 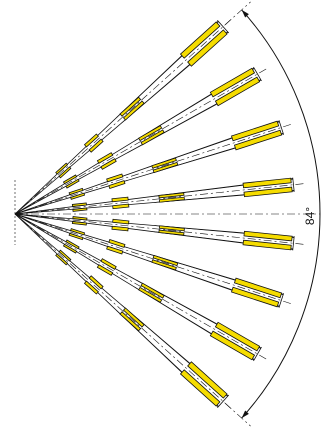 What do you see at coordinates (245, 13) in the screenshot?
I see `arc-arrow-upper` at bounding box center [245, 13].